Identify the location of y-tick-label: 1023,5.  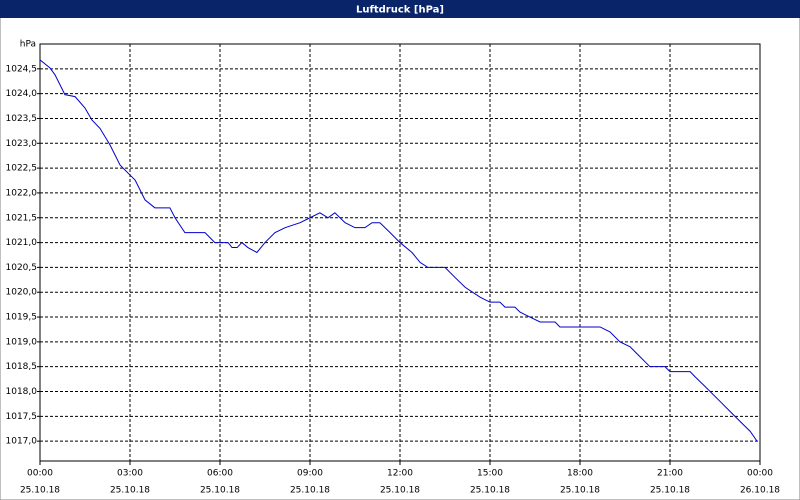
(22, 119).